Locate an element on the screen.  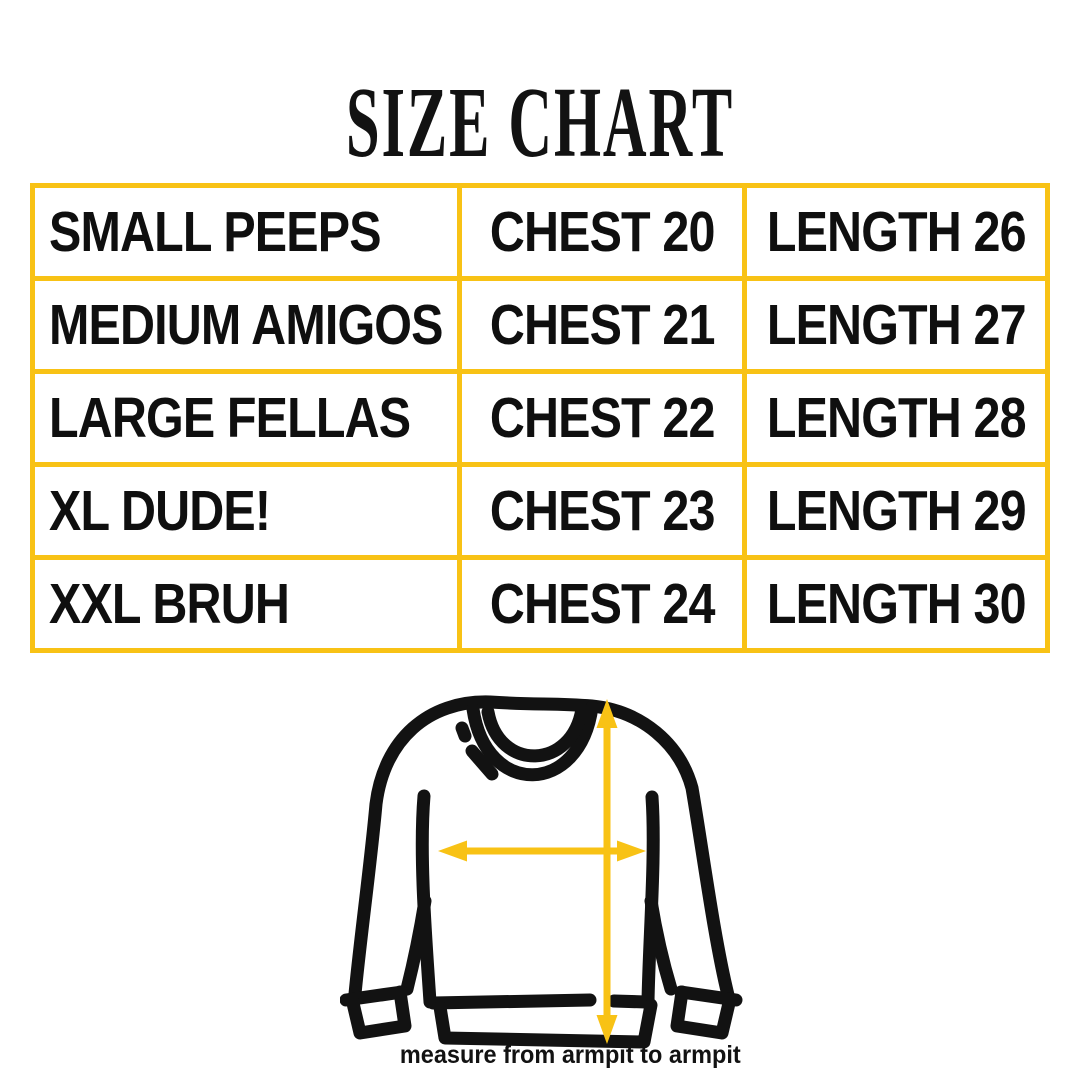
length-cell: LENGTH 30 is located at coordinates (896, 604).